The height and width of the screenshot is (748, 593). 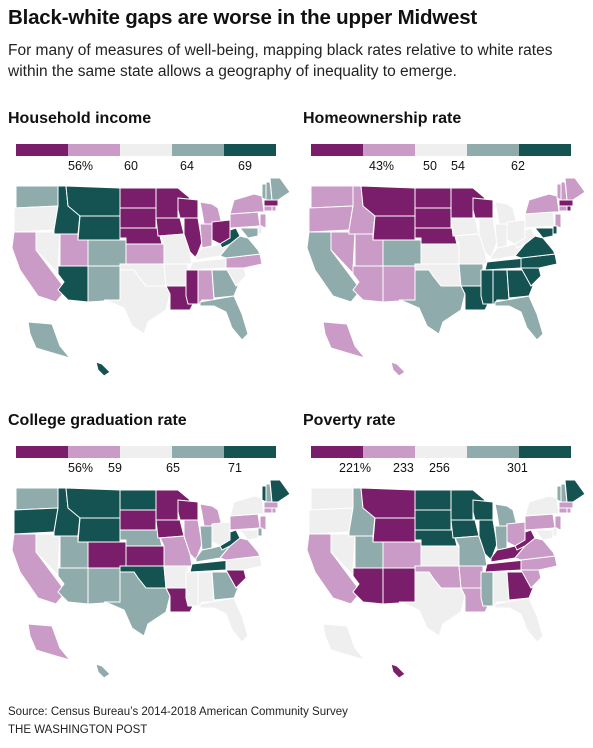 I want to click on legend-tick: 71, so click(x=235, y=468).